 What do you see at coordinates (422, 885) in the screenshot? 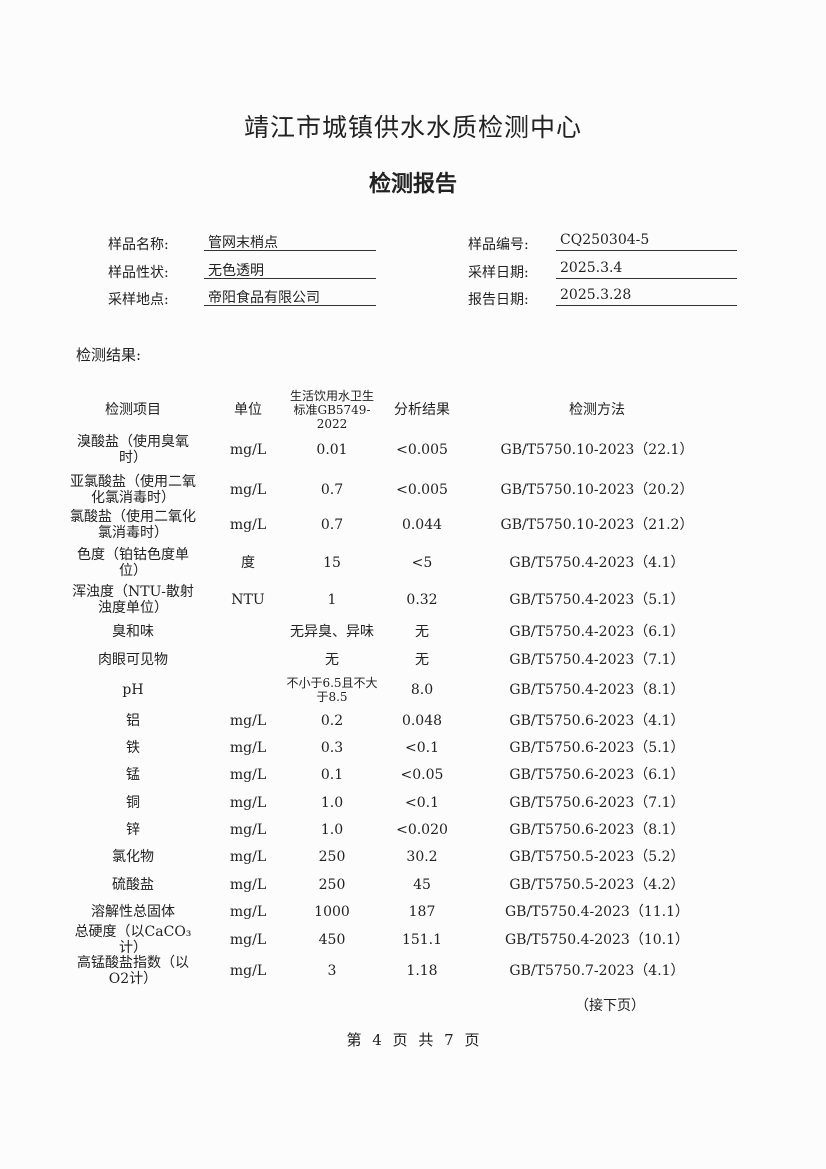
I see `cell-result: 45` at bounding box center [422, 885].